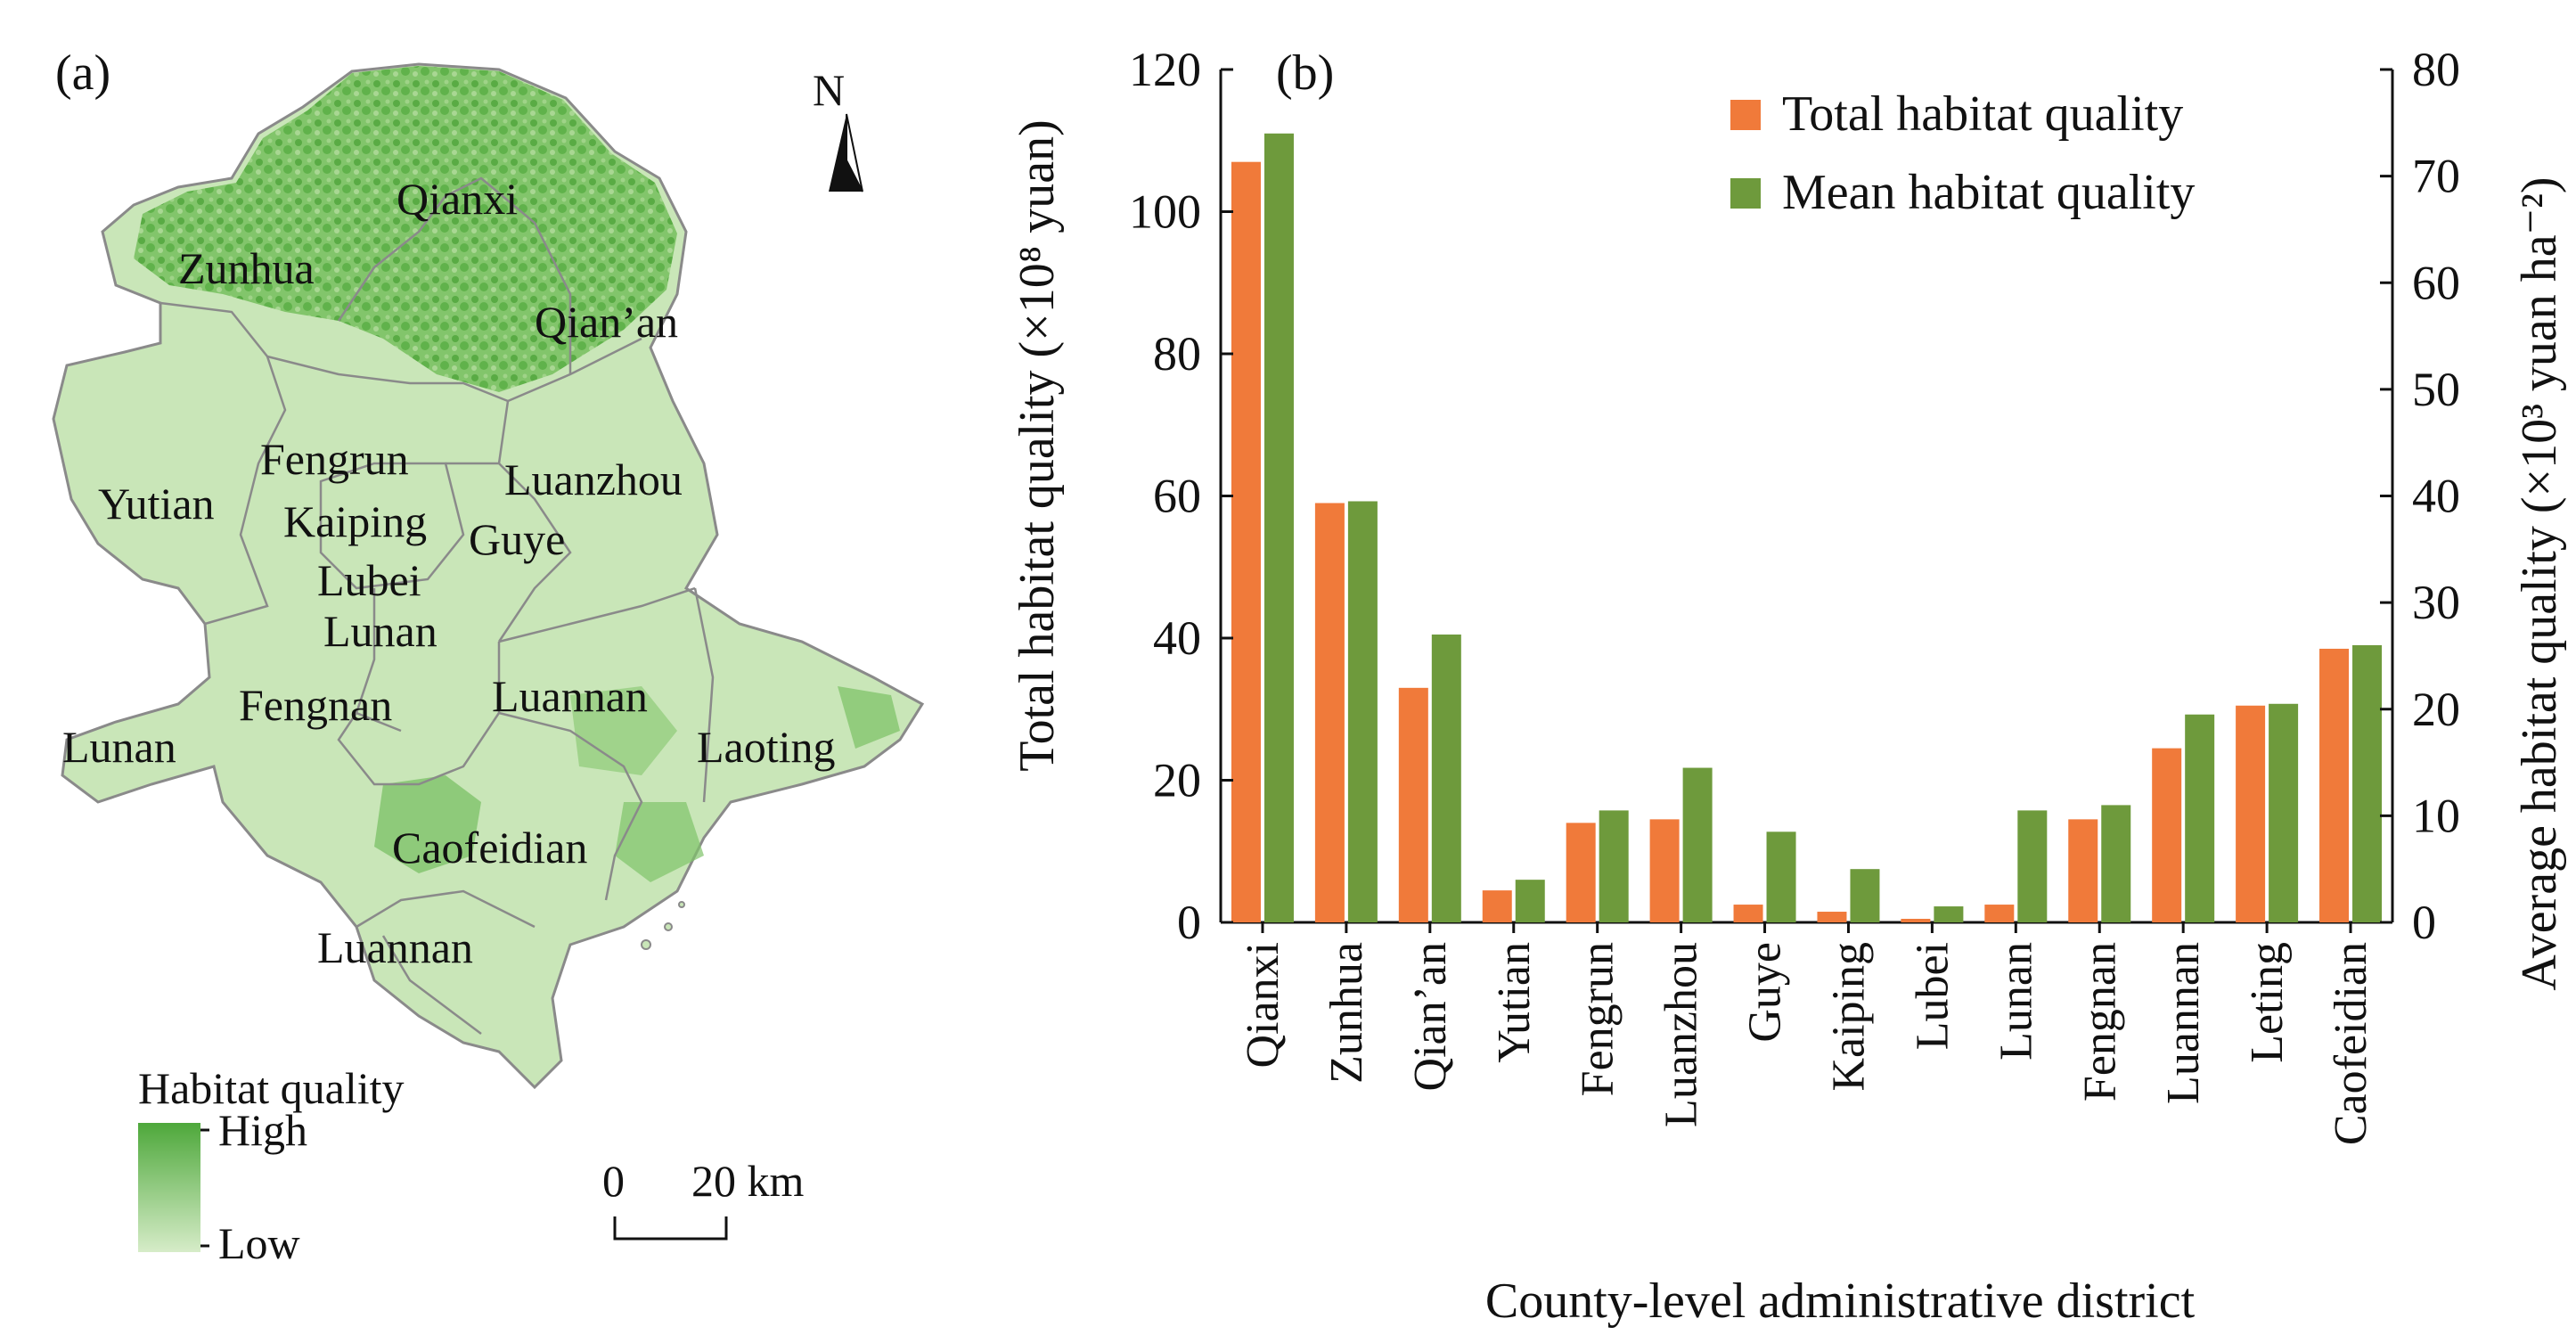 The image size is (2576, 1335). What do you see at coordinates (2539, 583) in the screenshot?
I see `right-axis-title: Average habitat quality (×10³ yuan ha⁻²)` at bounding box center [2539, 583].